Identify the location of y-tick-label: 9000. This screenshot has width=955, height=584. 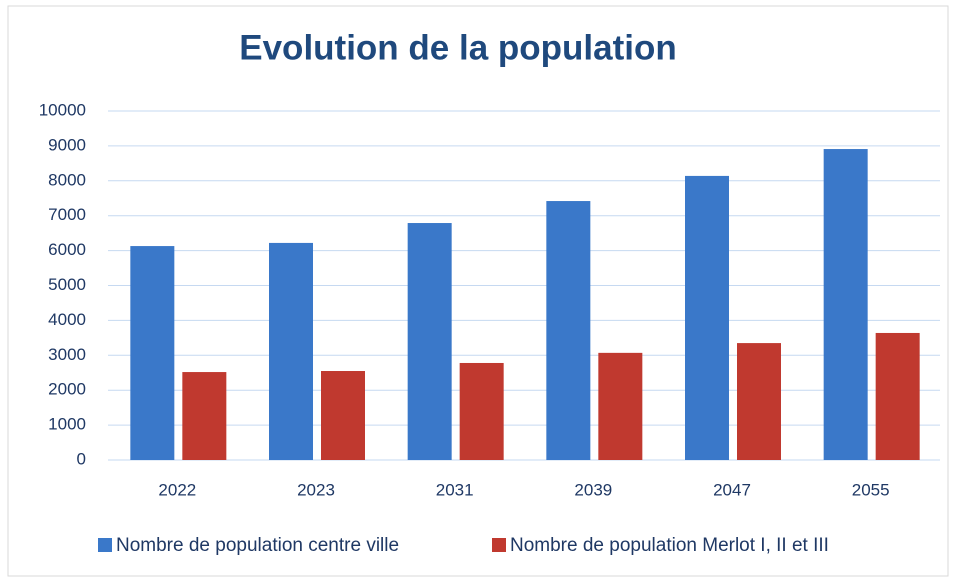
(67, 144).